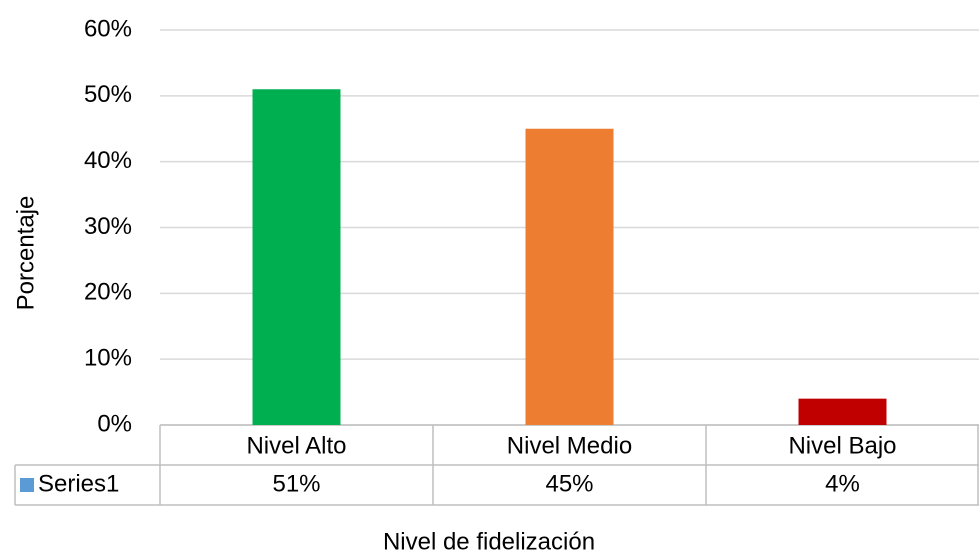 The image size is (979, 555). I want to click on table-value: 51%, so click(296, 483).